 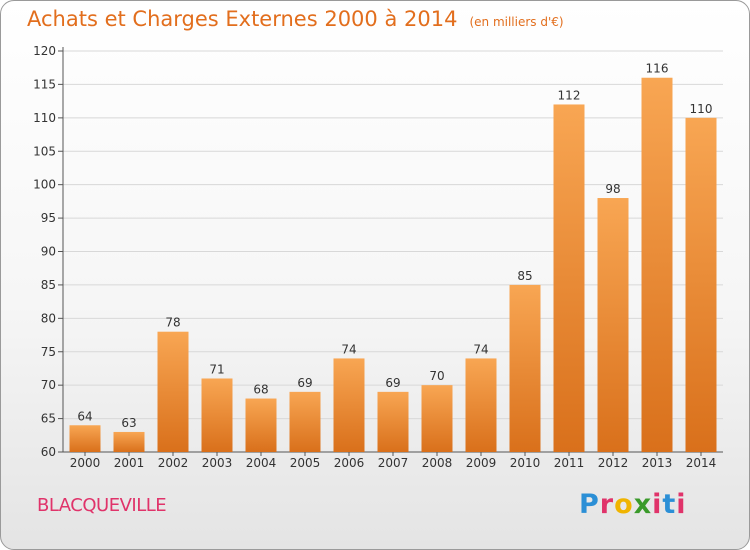 I want to click on bar-value-label: 64, so click(x=84, y=416).